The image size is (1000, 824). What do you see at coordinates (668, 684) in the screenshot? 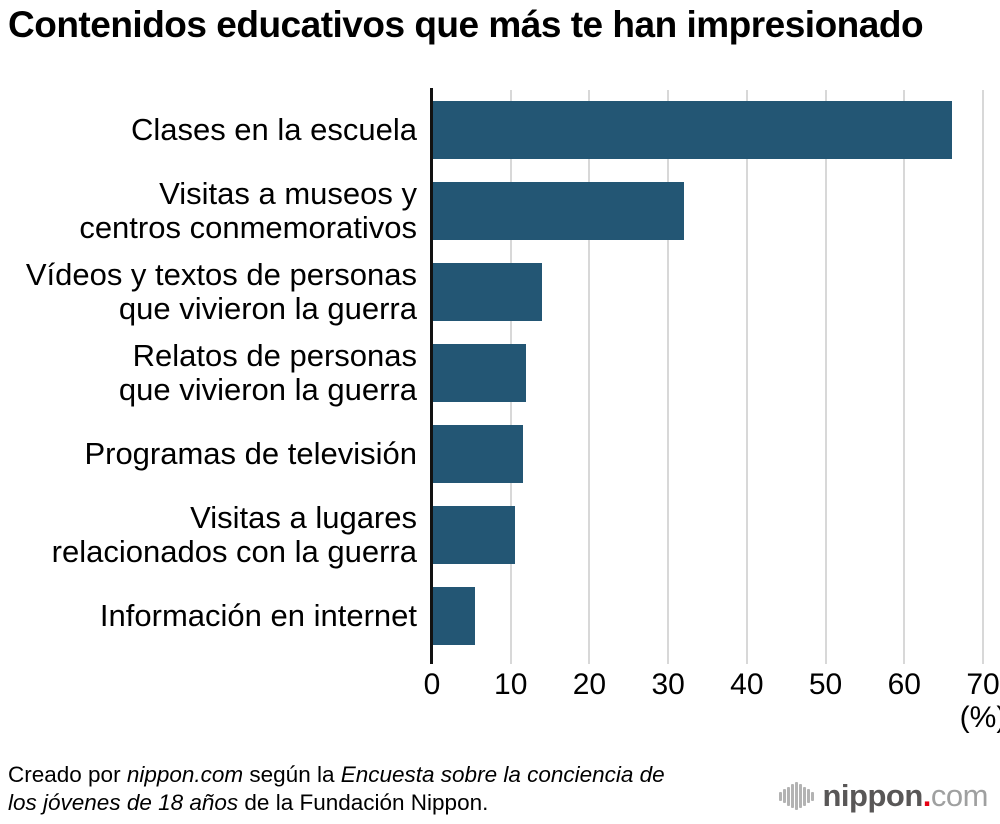
I see `x-tick-label: 30` at bounding box center [668, 684].